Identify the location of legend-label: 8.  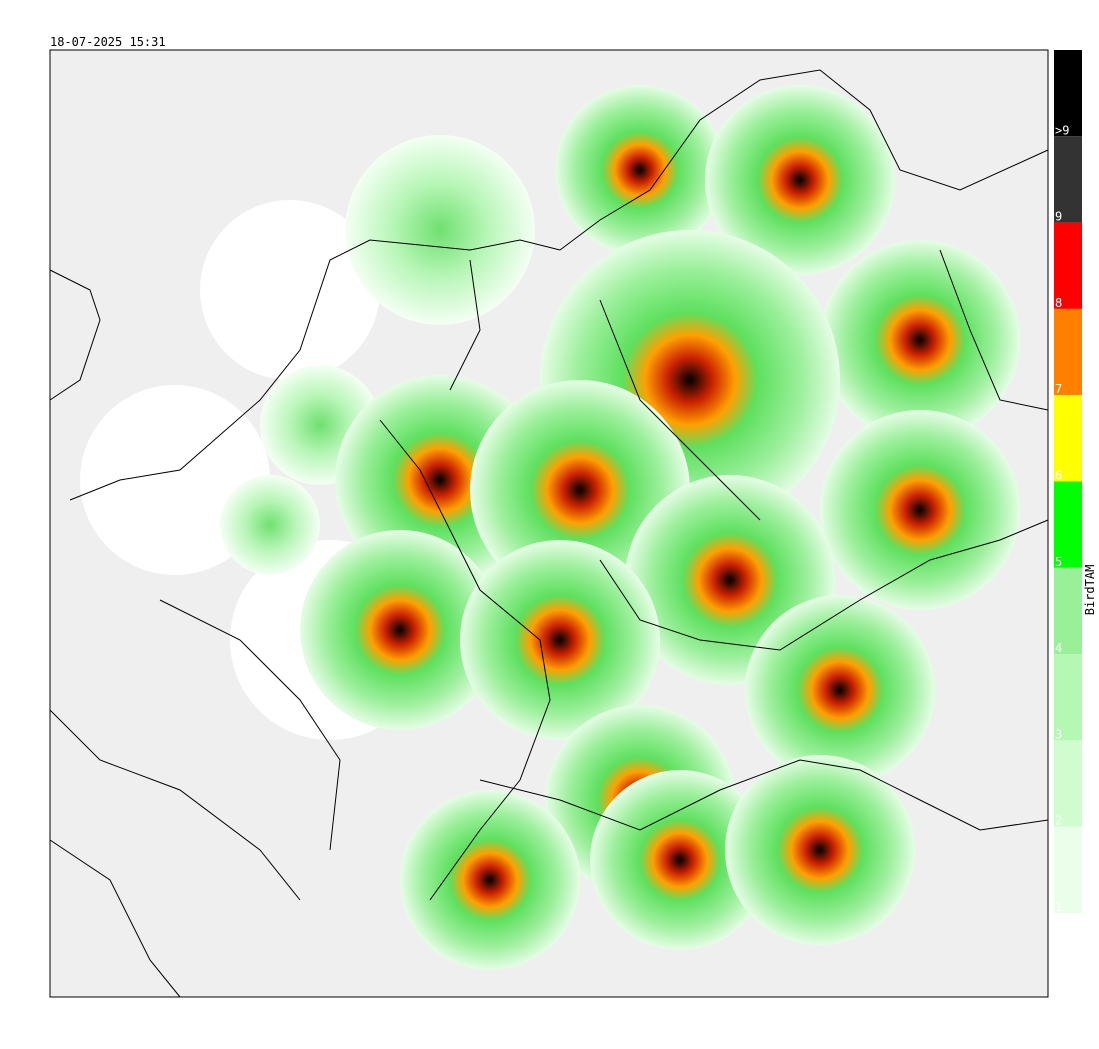
(1058, 303).